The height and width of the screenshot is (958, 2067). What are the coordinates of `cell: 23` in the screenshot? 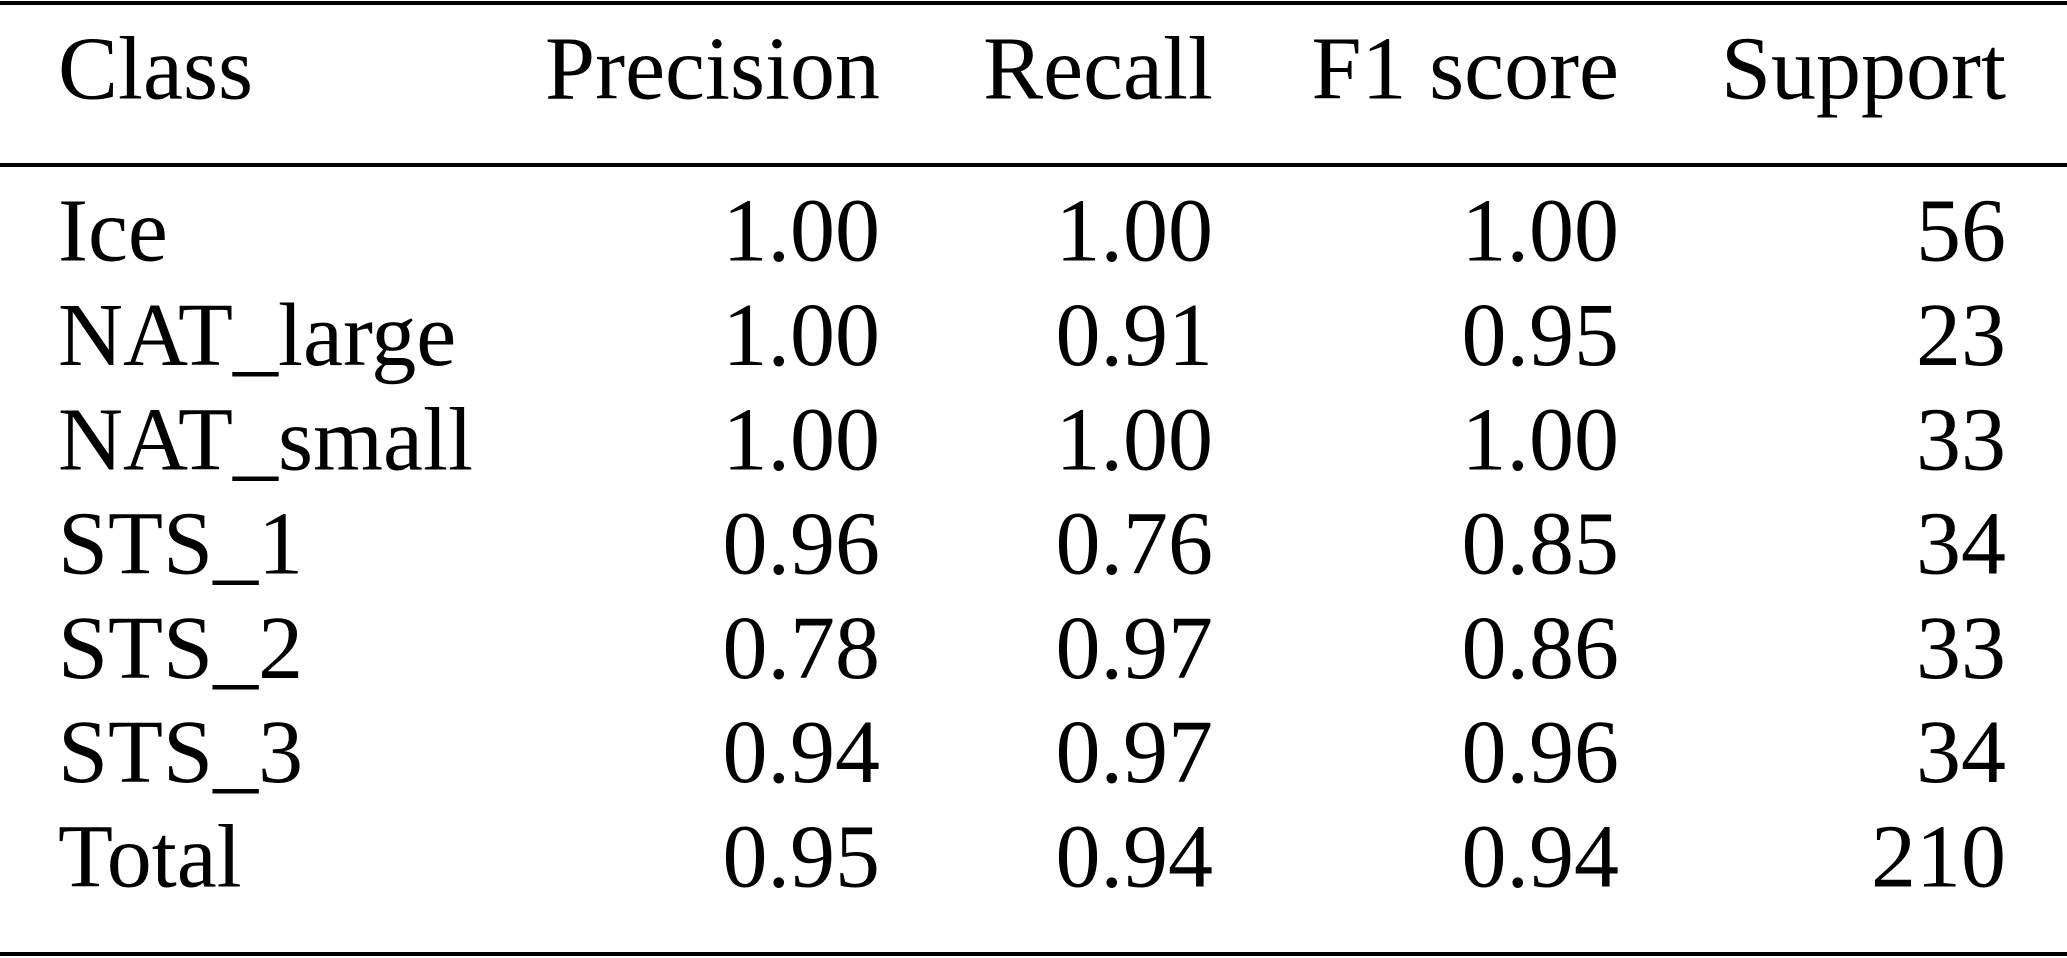 It's located at (1961, 335).